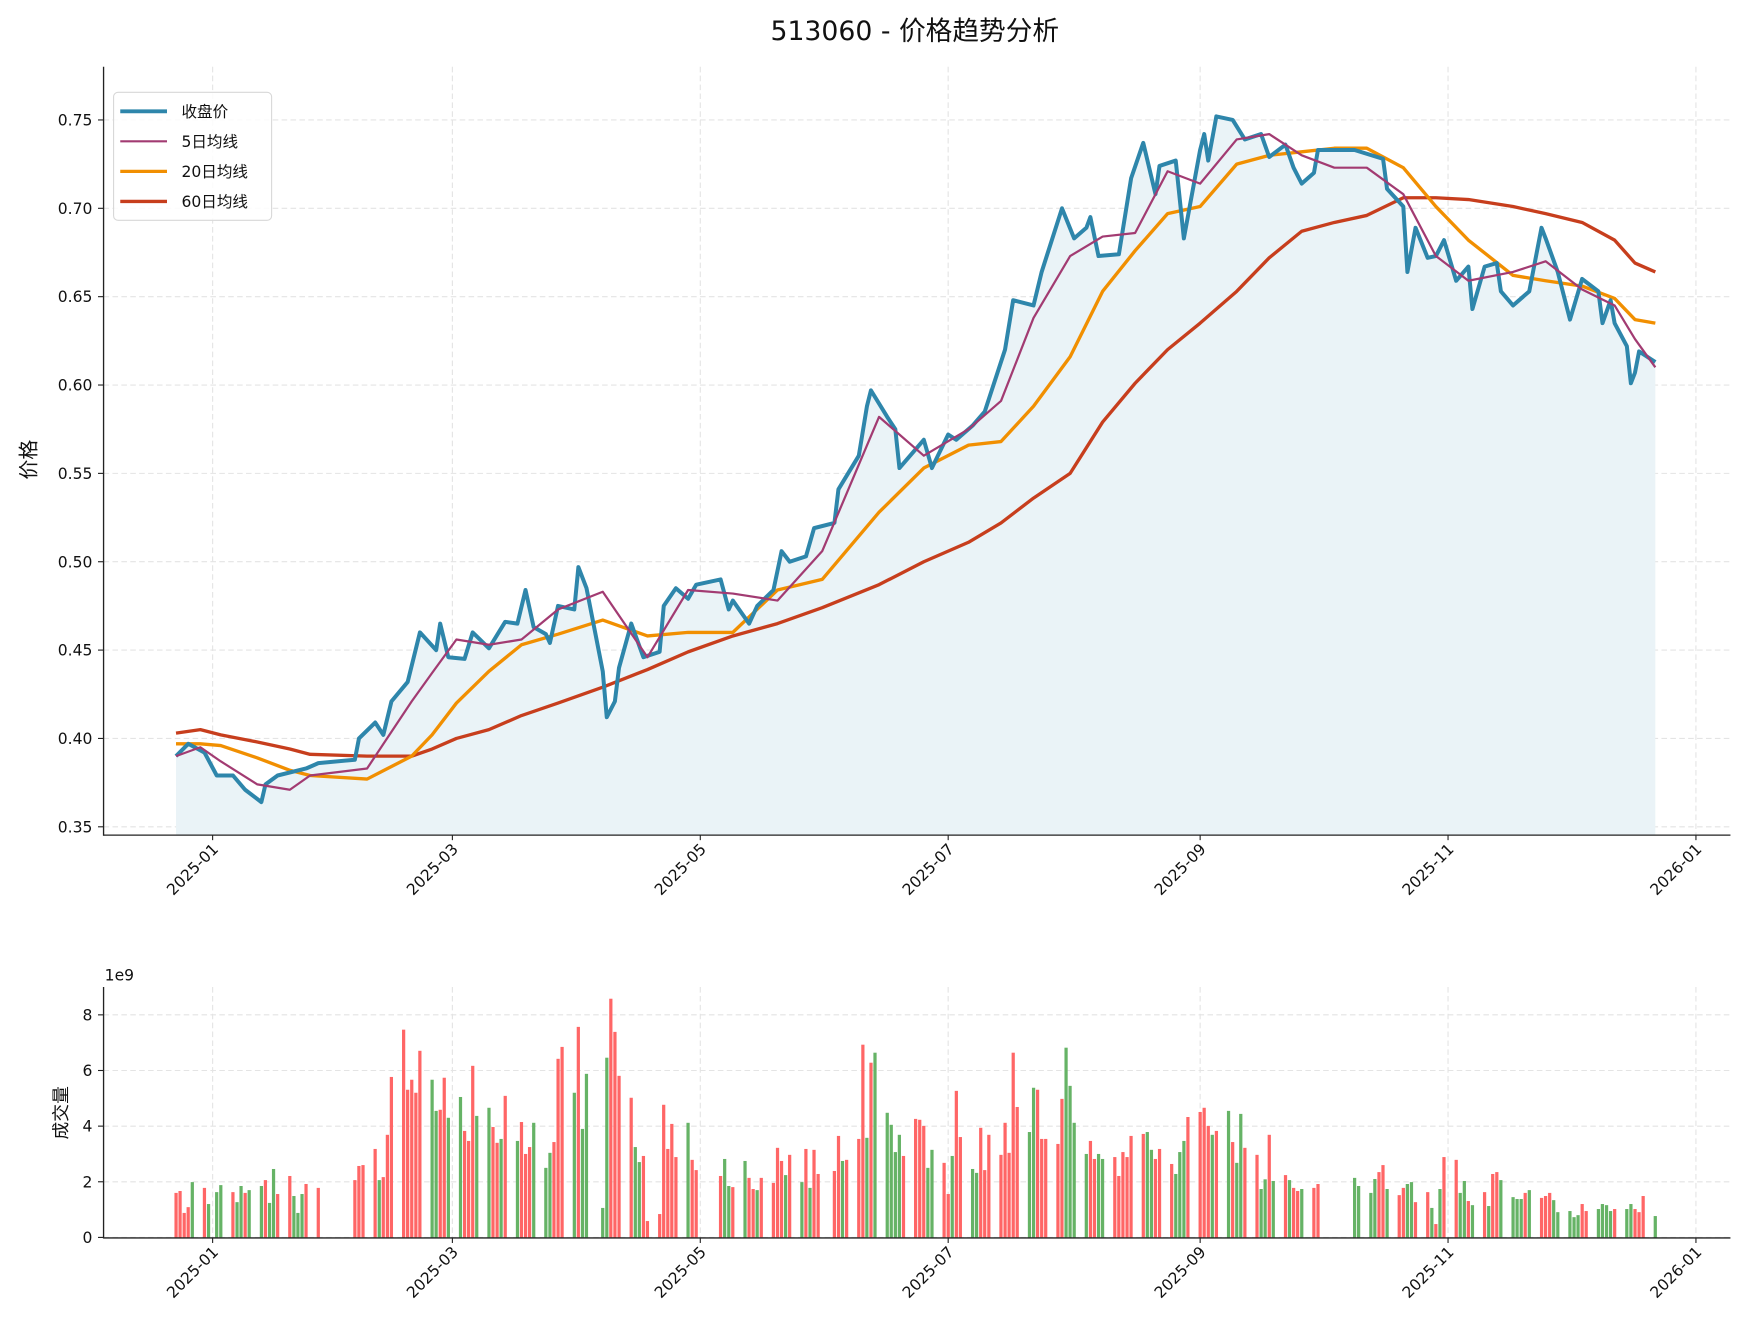  I want to click on volume-offset-label: 1e9, so click(119, 975).